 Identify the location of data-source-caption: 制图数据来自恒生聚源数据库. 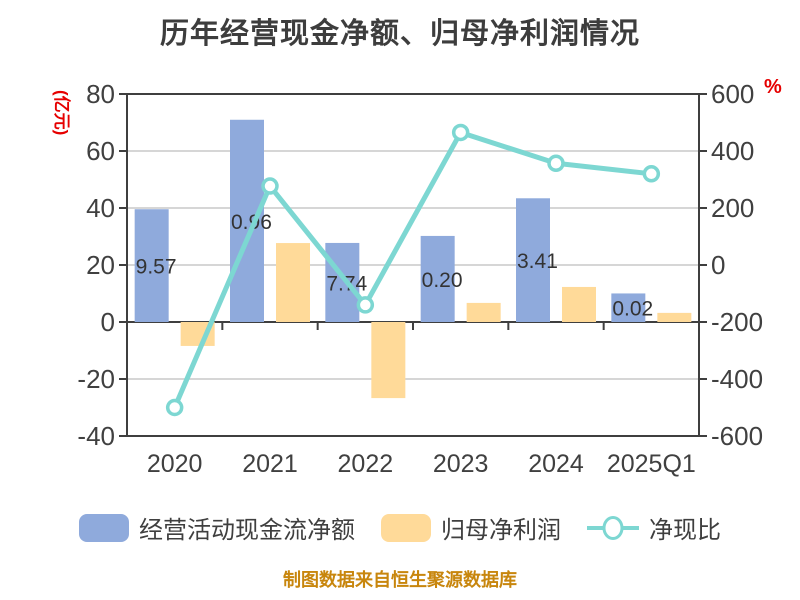
(400, 580).